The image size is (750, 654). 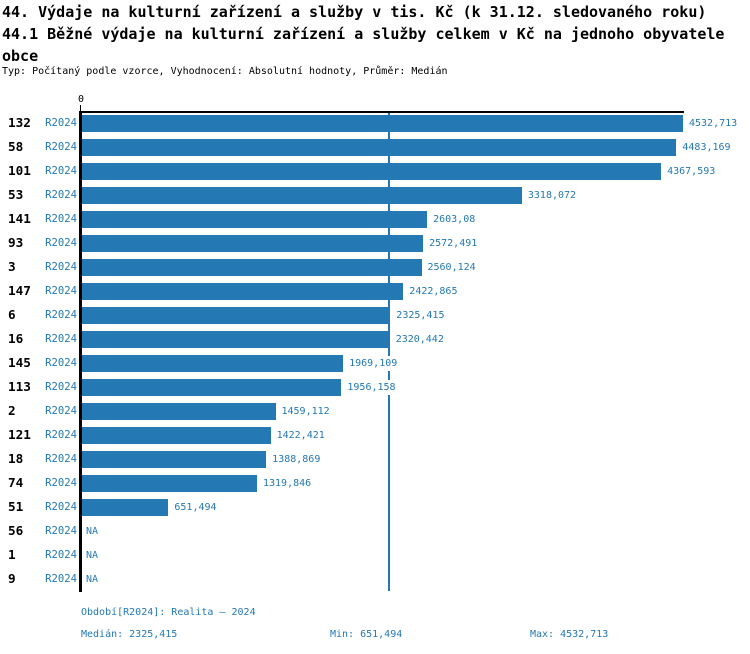 I want to click on bar-value-label: 2603,08, so click(x=454, y=219).